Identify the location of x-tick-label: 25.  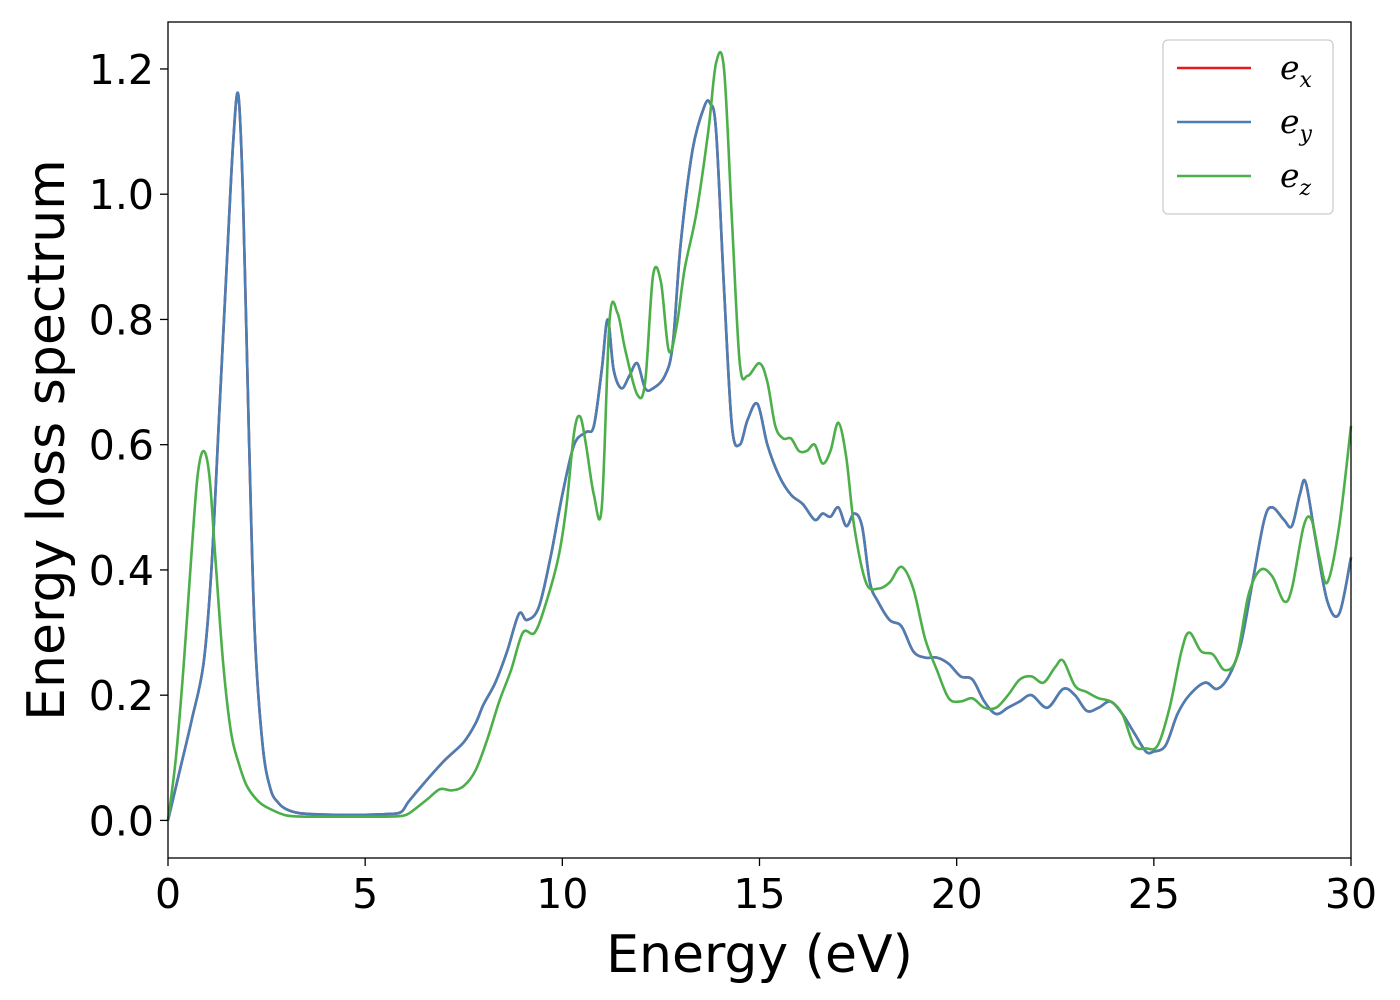
(1154, 894).